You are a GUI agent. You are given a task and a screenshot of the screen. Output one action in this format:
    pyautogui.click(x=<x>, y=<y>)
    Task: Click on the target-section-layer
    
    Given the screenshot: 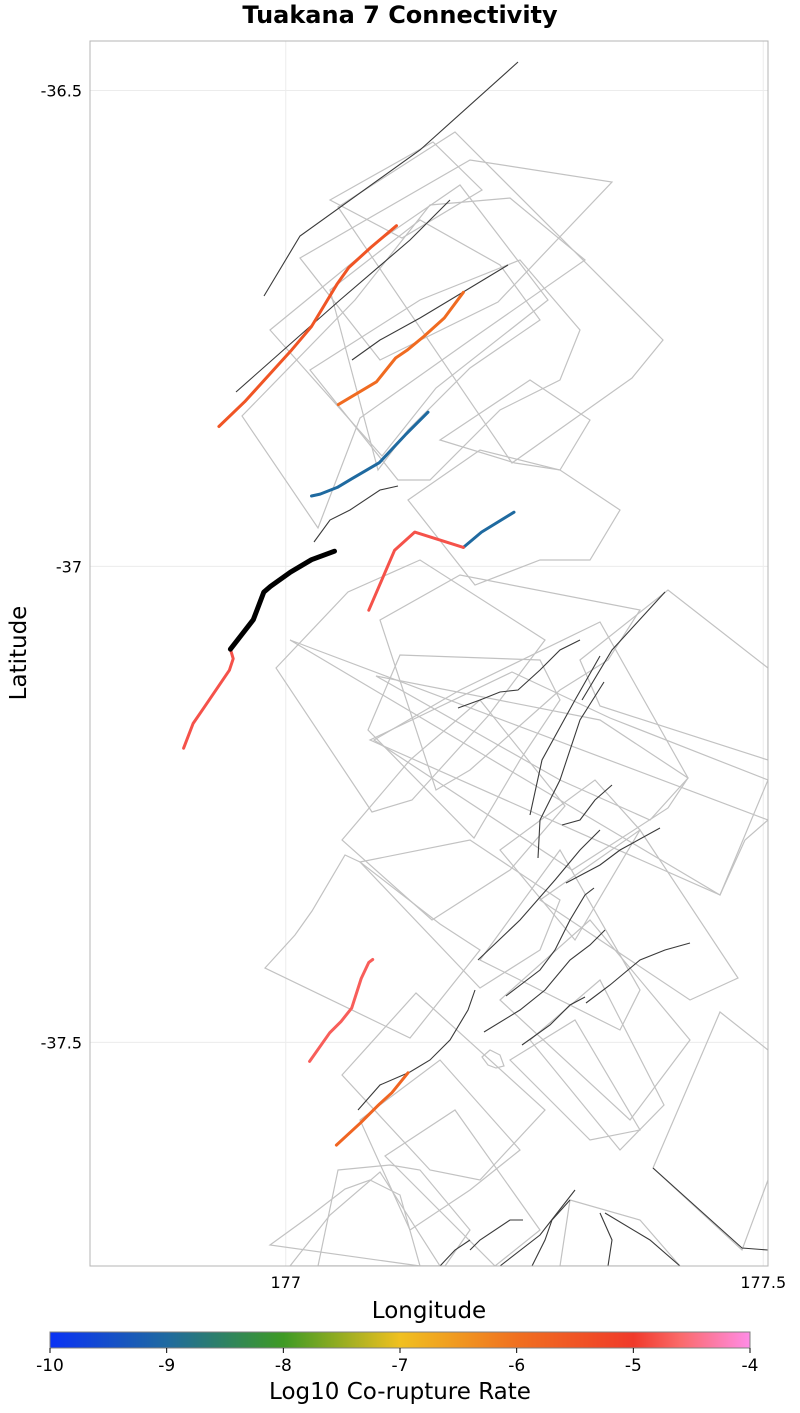 What is the action you would take?
    pyautogui.click(x=282, y=600)
    